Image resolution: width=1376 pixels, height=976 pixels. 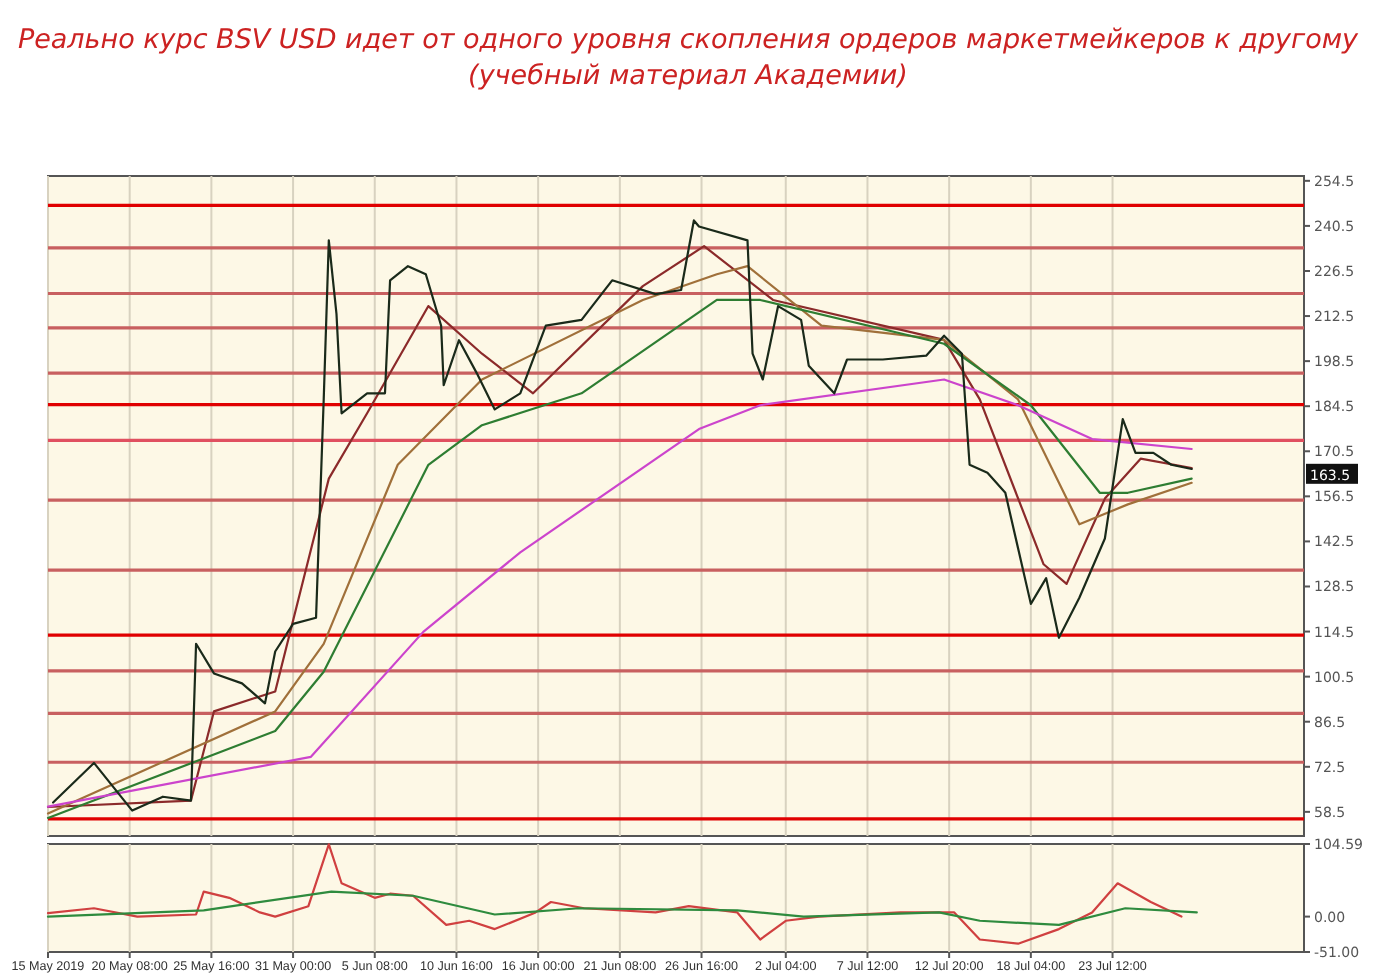 I want to click on chart-subtitle: (учебный материал Академии), so click(x=688, y=76).